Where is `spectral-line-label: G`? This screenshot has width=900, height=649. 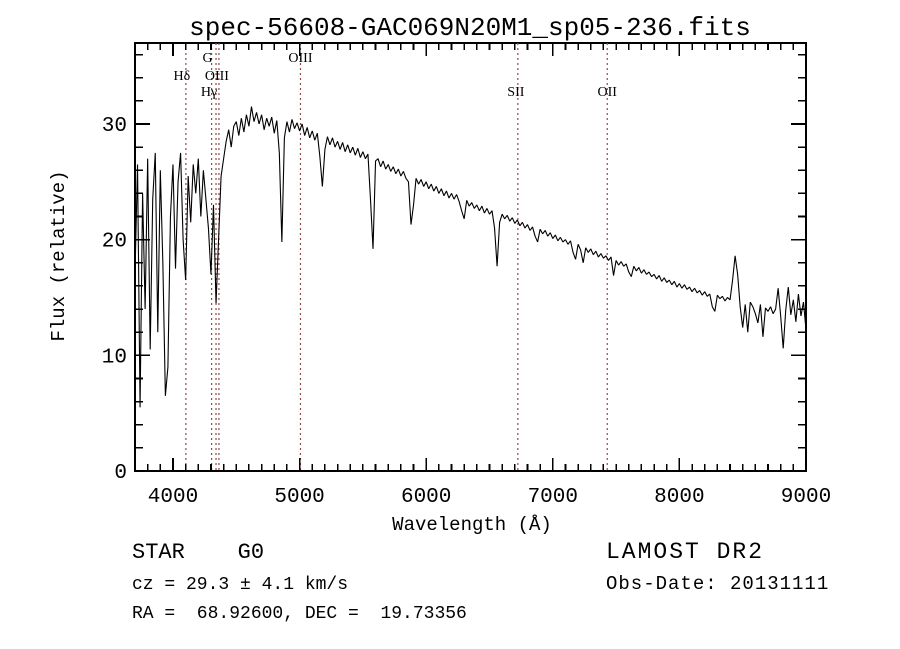 spectral-line-label: G is located at coordinates (208, 58).